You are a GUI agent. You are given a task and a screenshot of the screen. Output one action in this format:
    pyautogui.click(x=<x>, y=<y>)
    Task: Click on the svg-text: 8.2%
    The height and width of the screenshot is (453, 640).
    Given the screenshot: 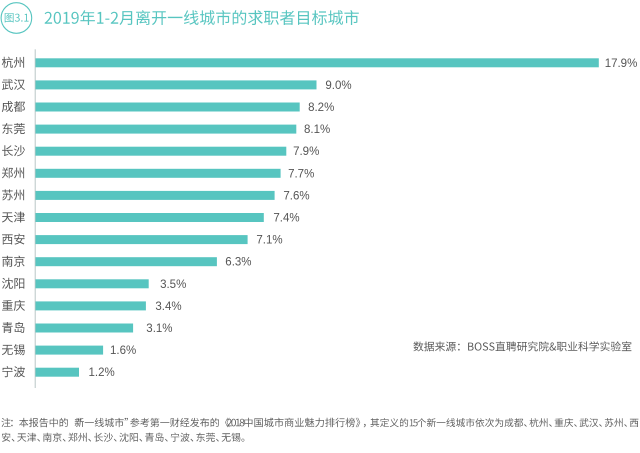 What is the action you would take?
    pyautogui.click(x=321, y=108)
    